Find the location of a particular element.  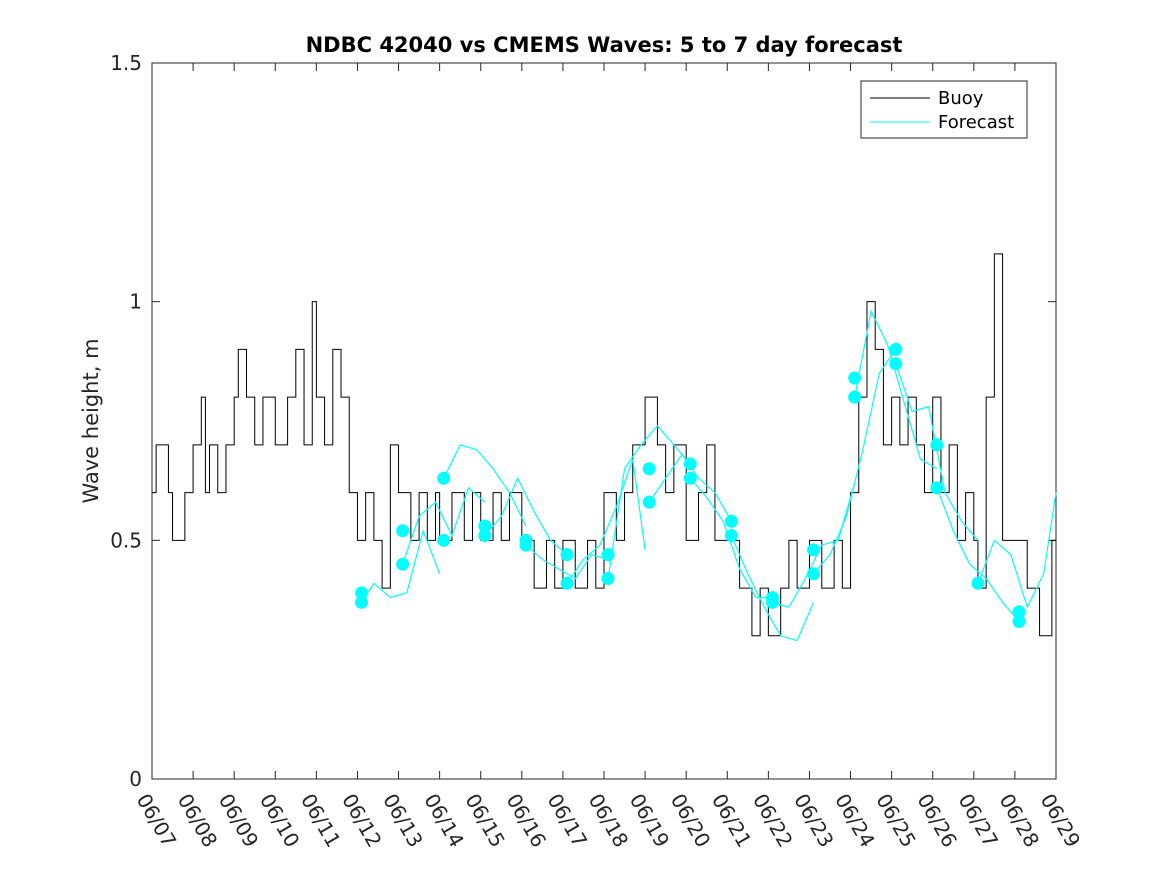

x-tick-label: 06/25 is located at coordinates (896, 821).